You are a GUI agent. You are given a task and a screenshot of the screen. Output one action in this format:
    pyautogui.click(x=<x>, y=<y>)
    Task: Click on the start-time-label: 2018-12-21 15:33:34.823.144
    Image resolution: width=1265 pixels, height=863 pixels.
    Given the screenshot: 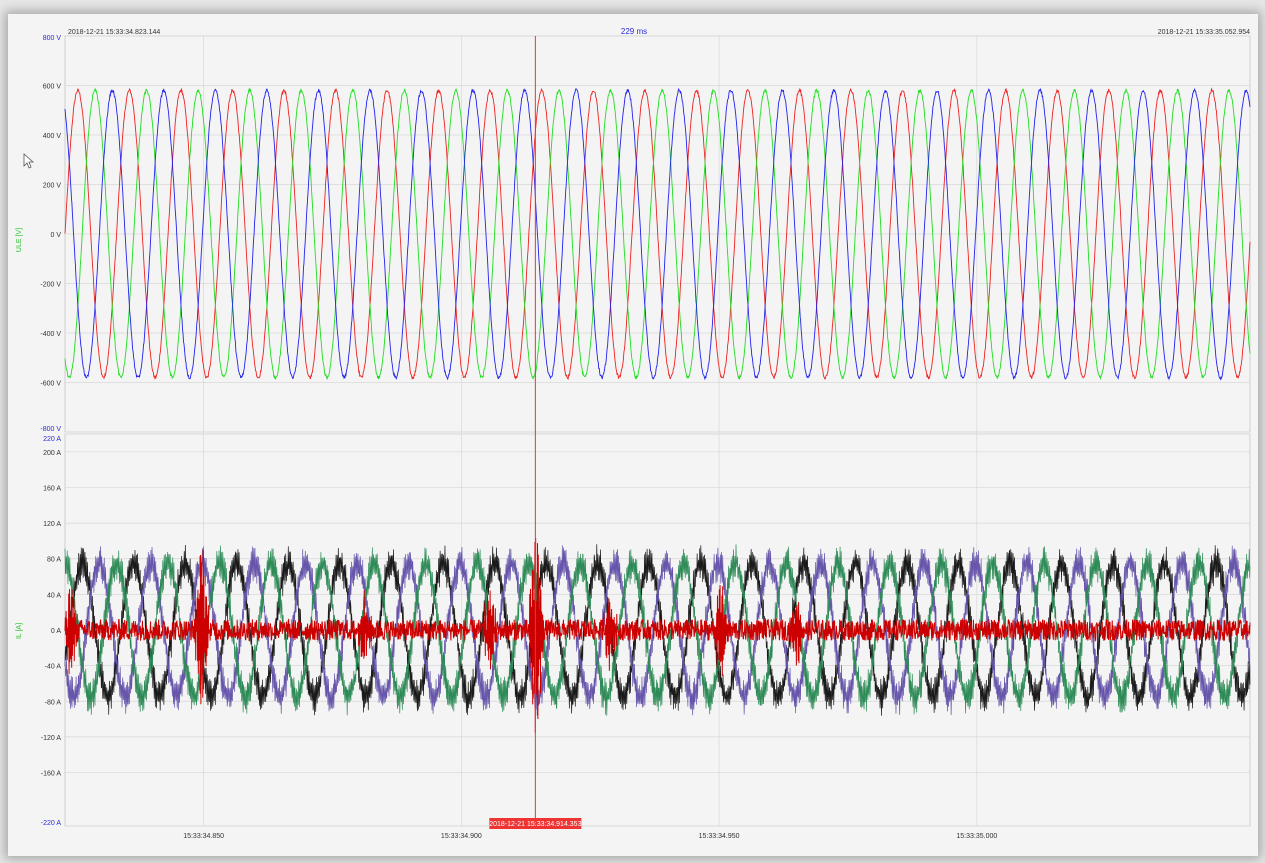 What is the action you would take?
    pyautogui.click(x=114, y=32)
    